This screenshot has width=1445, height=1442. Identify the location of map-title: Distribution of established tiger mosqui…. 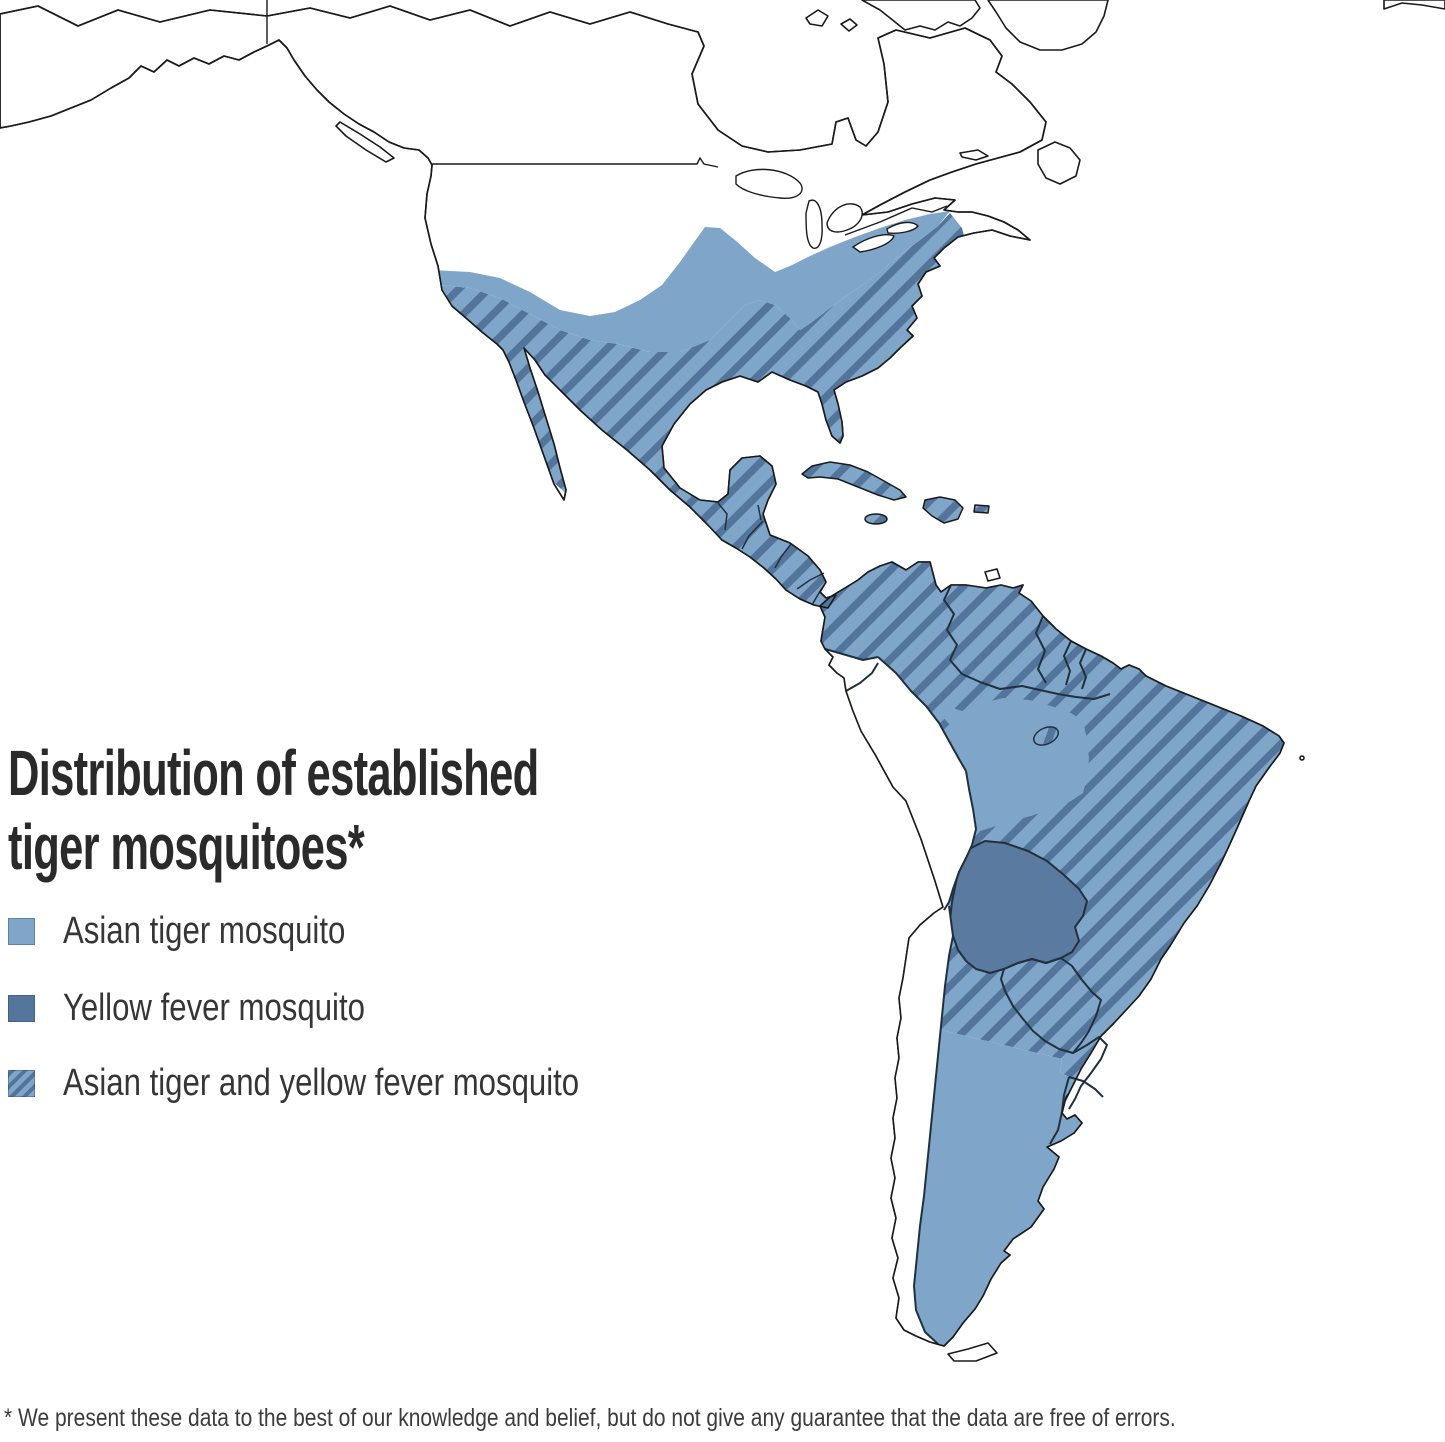
(273, 810).